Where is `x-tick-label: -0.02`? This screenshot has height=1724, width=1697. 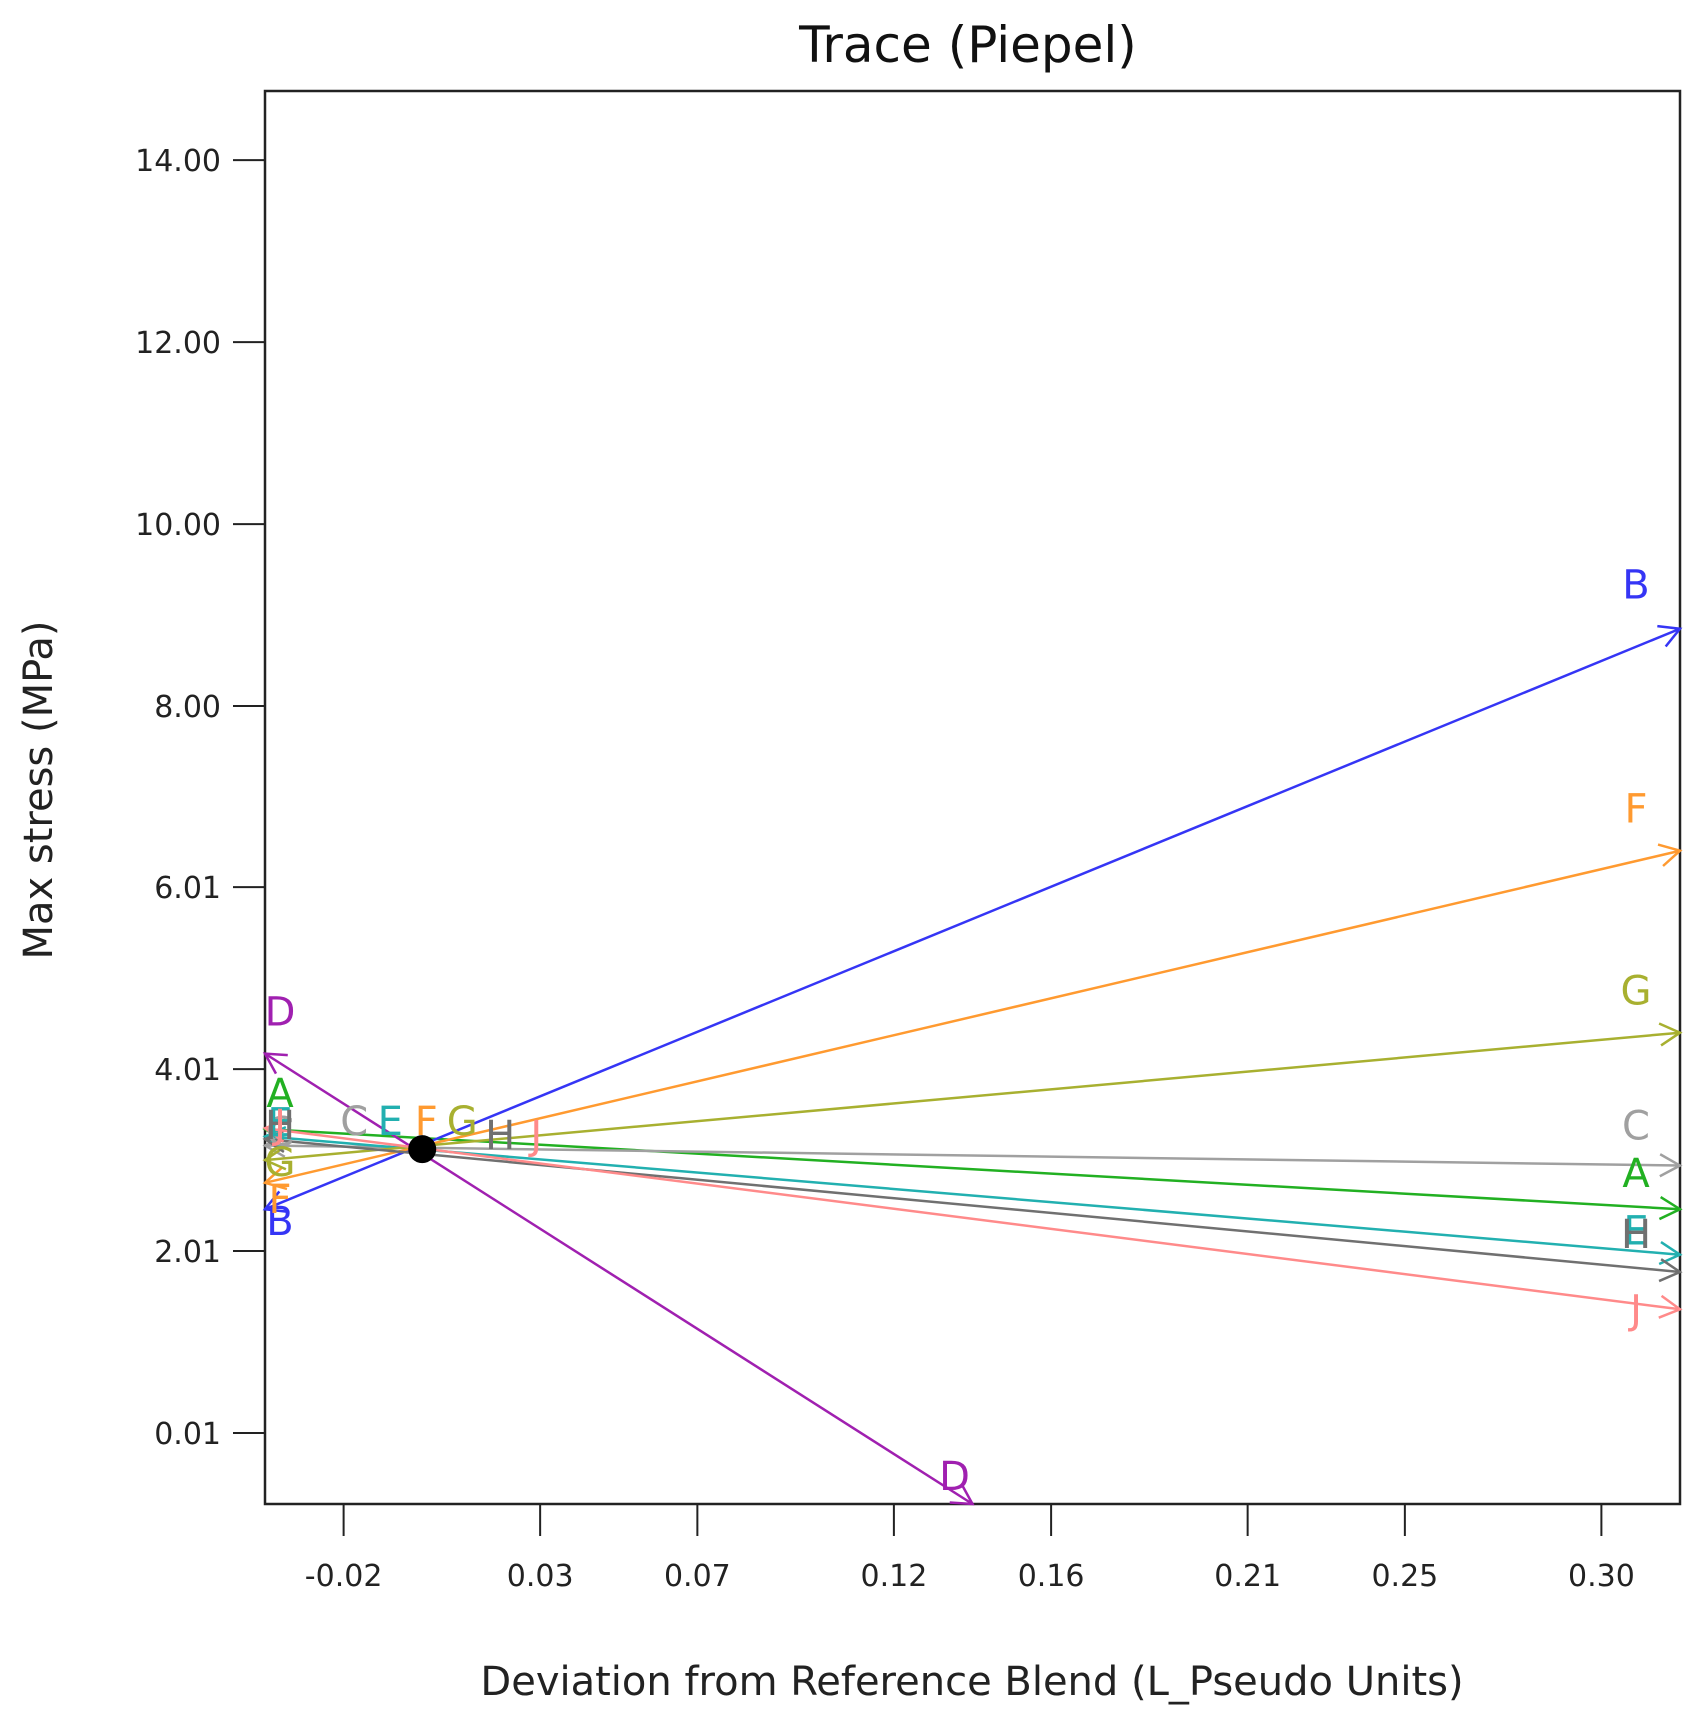
x-tick-label: -0.02 is located at coordinates (344, 1576).